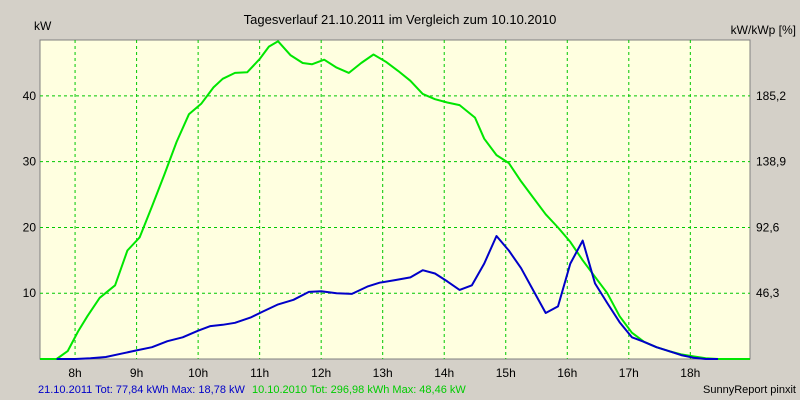 This screenshot has width=800, height=400. Describe the element at coordinates (359, 390) in the screenshot. I see `legend-series-2: 10.10.2010 Tot: 296,98 kWh Max: 48,46 kW` at that location.